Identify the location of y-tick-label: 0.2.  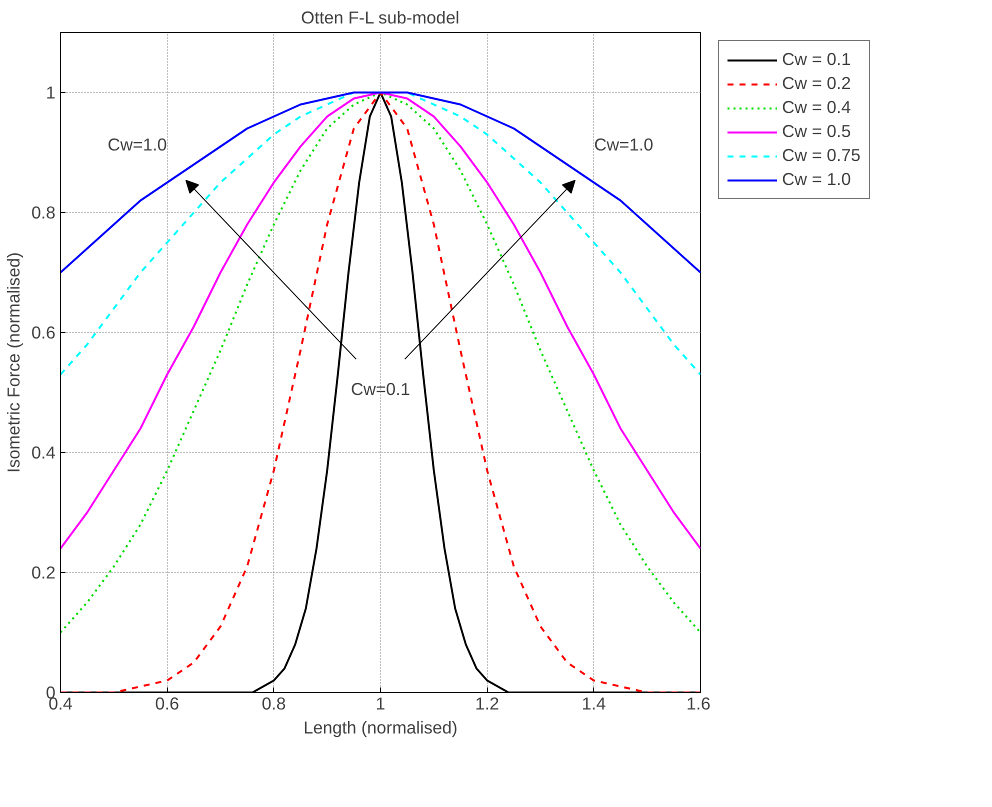
(43, 572).